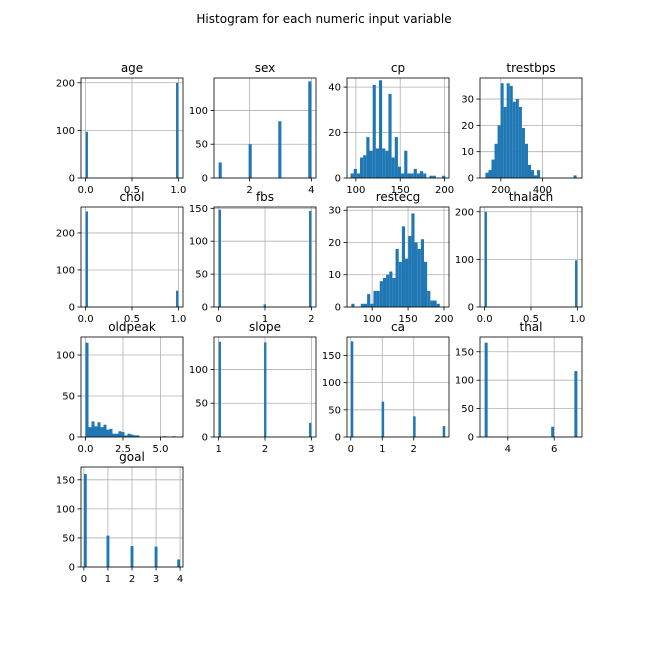  I want to click on x-tick-label: 400, so click(542, 190).